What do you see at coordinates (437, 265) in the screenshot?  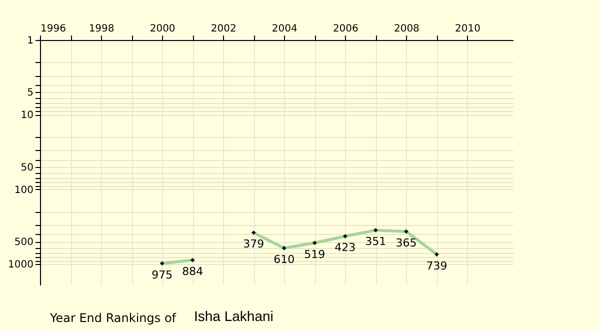 I see `data-label: 739` at bounding box center [437, 265].